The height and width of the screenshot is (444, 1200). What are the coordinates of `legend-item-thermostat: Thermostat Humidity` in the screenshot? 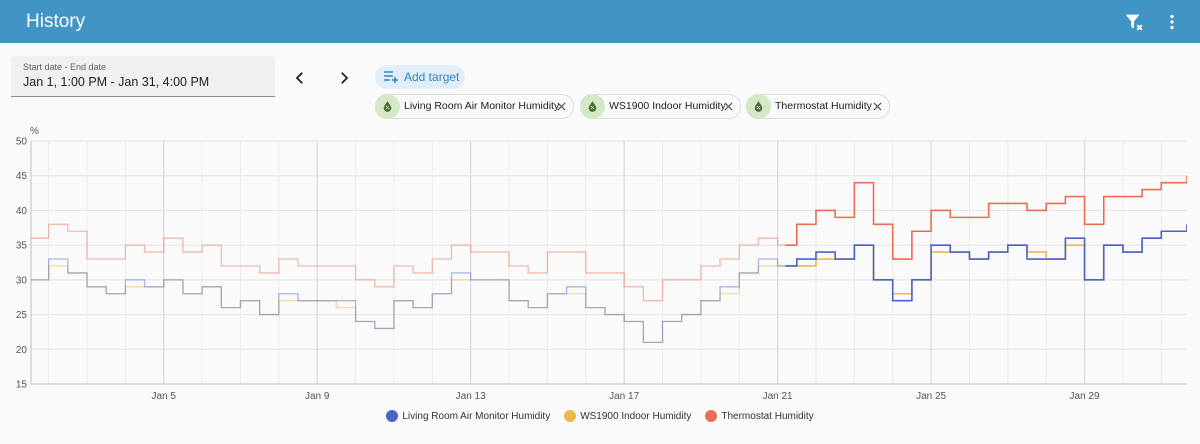 It's located at (759, 416).